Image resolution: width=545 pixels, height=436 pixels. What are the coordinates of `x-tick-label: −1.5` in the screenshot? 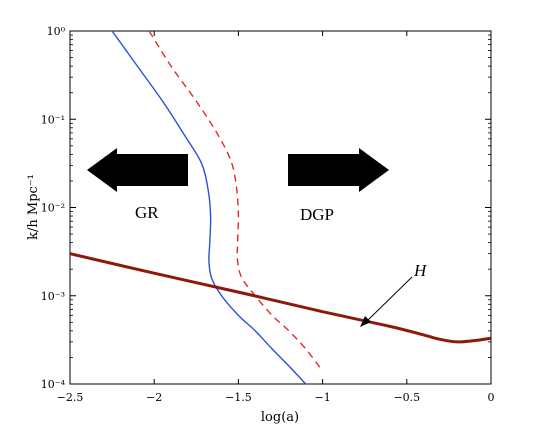 It's located at (238, 397).